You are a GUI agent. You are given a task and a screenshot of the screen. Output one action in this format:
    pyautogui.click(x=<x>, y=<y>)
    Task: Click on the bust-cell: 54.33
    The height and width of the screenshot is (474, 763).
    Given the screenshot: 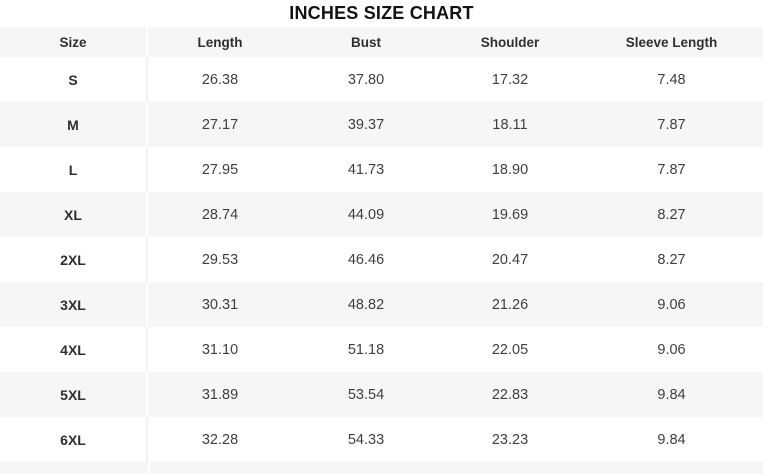 What is the action you would take?
    pyautogui.click(x=366, y=439)
    